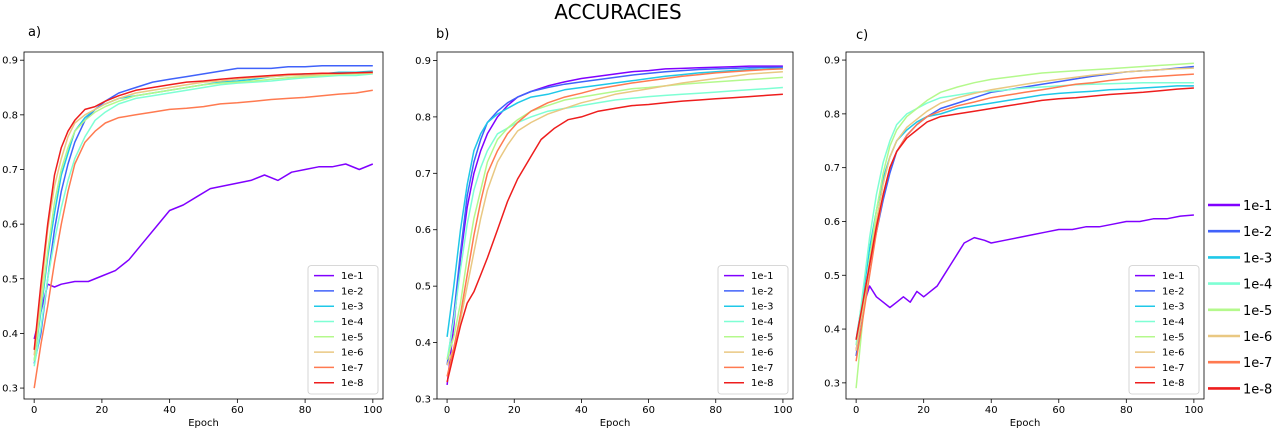 Image resolution: width=1276 pixels, height=437 pixels. I want to click on panel-label: a), so click(34, 32).